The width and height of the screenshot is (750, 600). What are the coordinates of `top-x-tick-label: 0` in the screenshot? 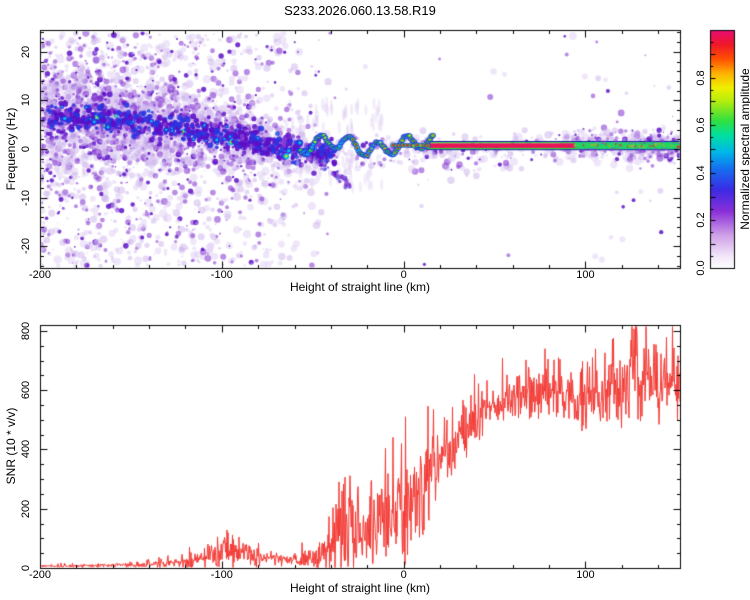 It's located at (403, 275).